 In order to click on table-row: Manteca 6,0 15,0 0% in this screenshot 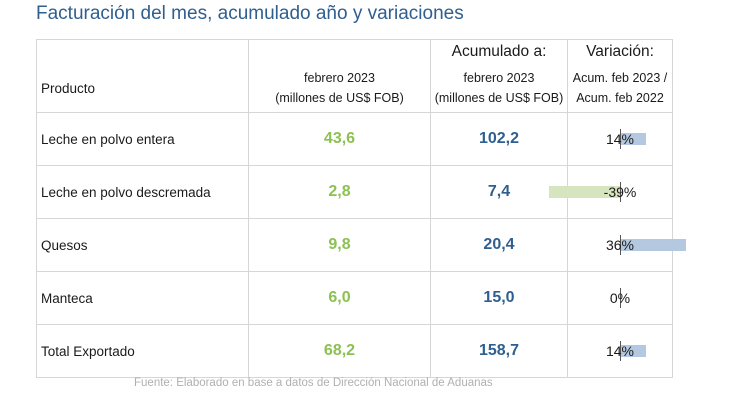, I will do `click(354, 298)`.